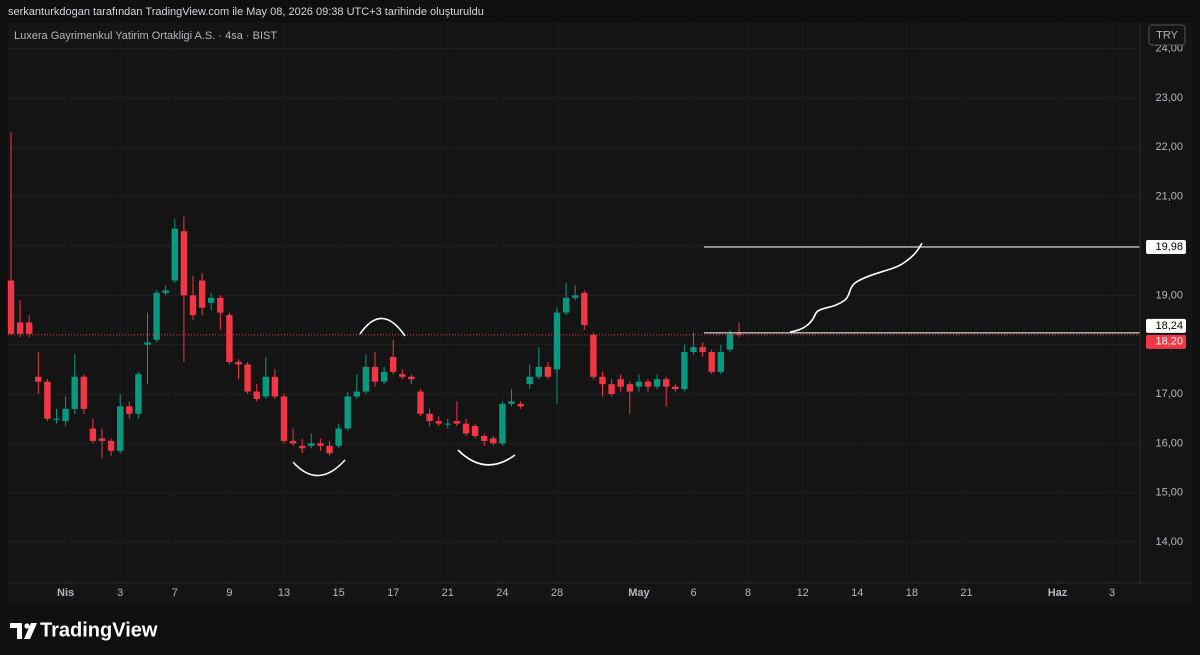 Image resolution: width=1200 pixels, height=655 pixels. What do you see at coordinates (65, 593) in the screenshot?
I see `x-tick-label: Nis` at bounding box center [65, 593].